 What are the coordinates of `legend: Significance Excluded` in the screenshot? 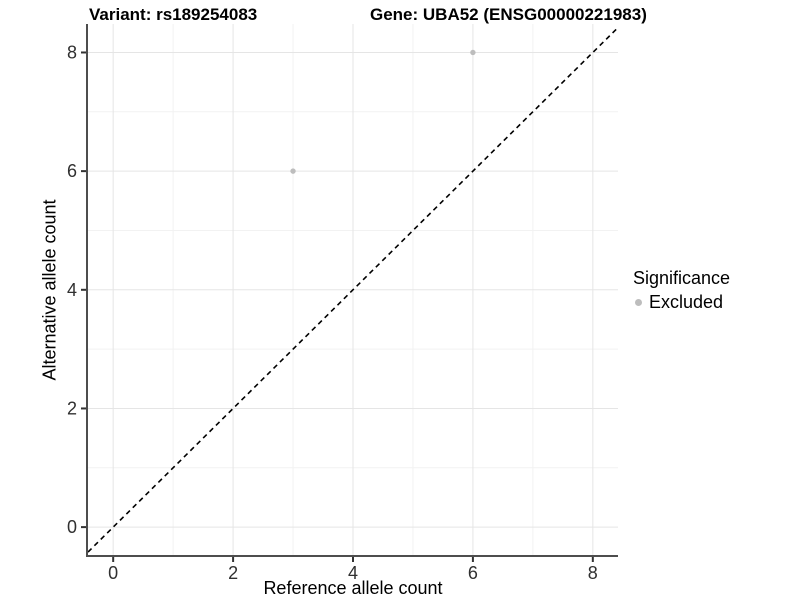 It's located at (681, 290).